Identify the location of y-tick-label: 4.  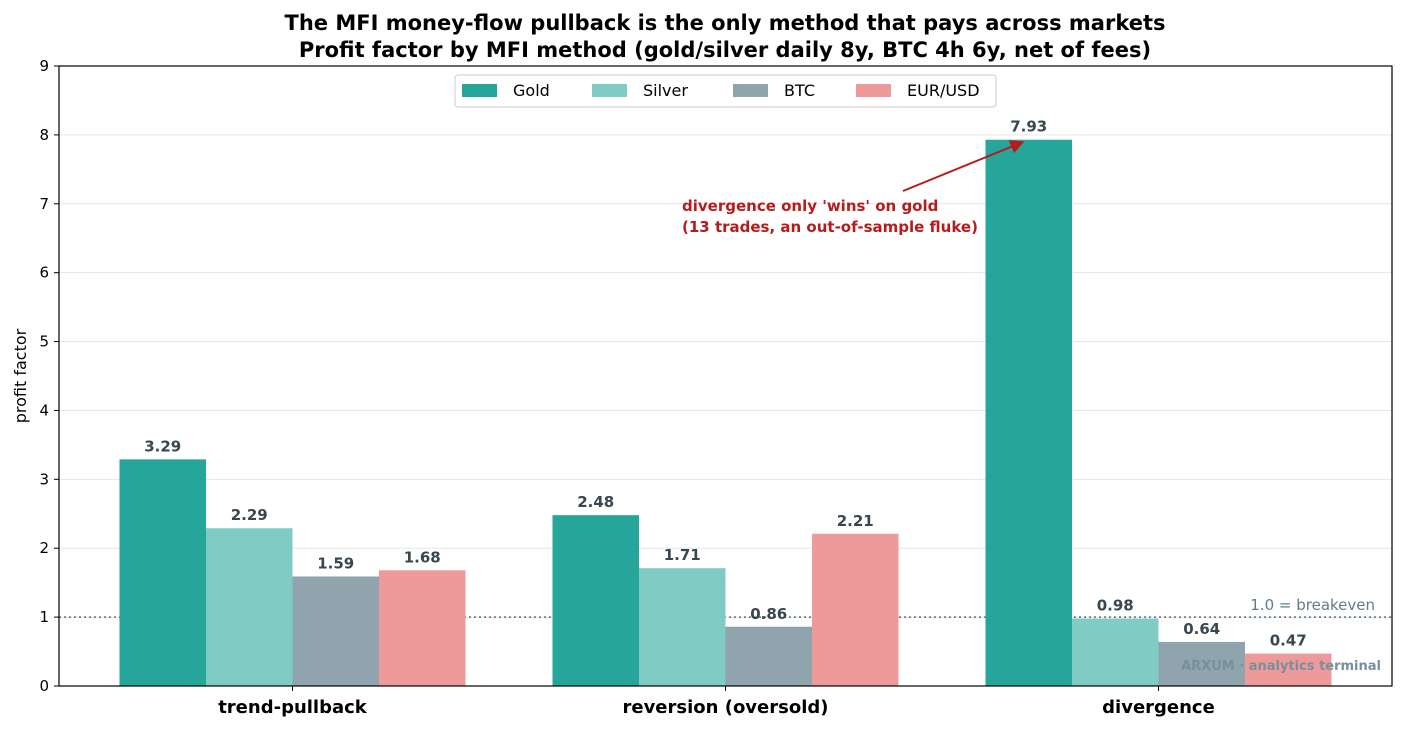
(44, 410).